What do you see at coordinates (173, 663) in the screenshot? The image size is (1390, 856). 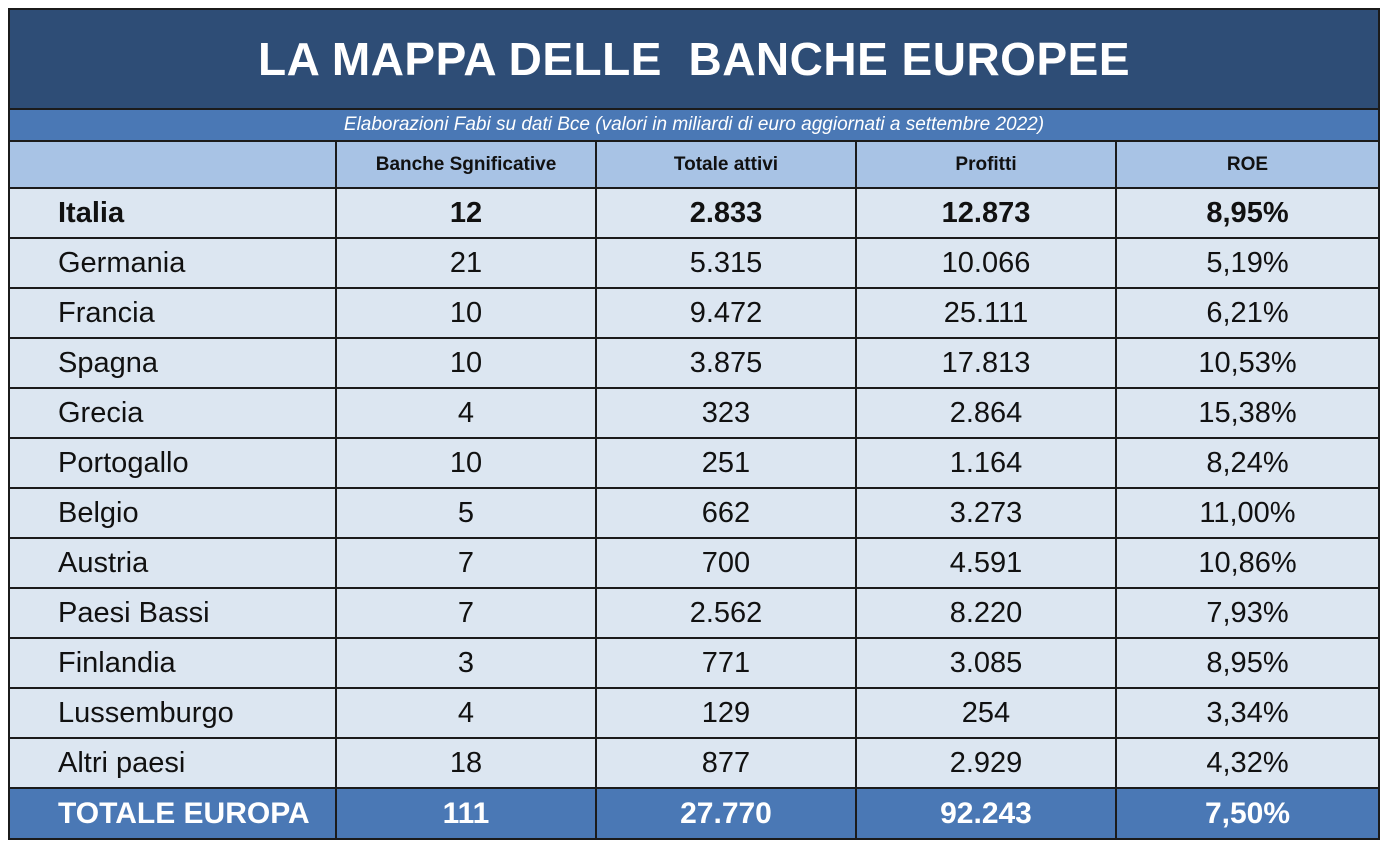 I see `cell-country: Finlandia` at bounding box center [173, 663].